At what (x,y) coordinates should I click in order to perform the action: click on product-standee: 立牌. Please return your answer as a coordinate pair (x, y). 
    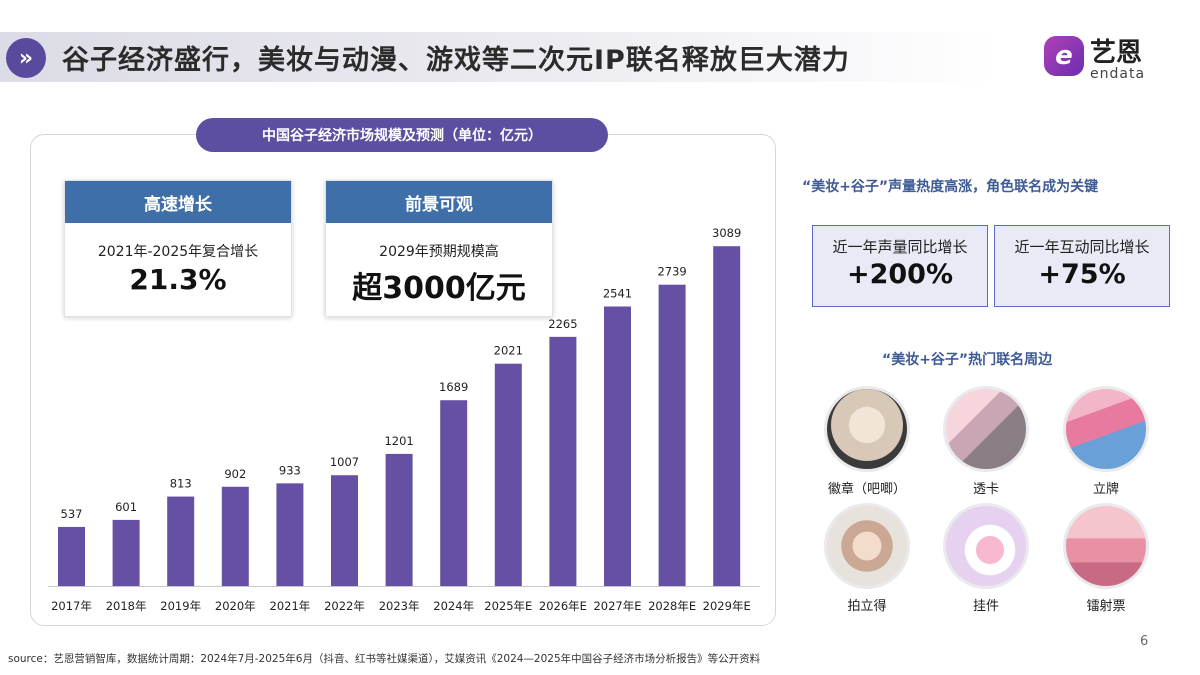
    Looking at the image, I should click on (1106, 441).